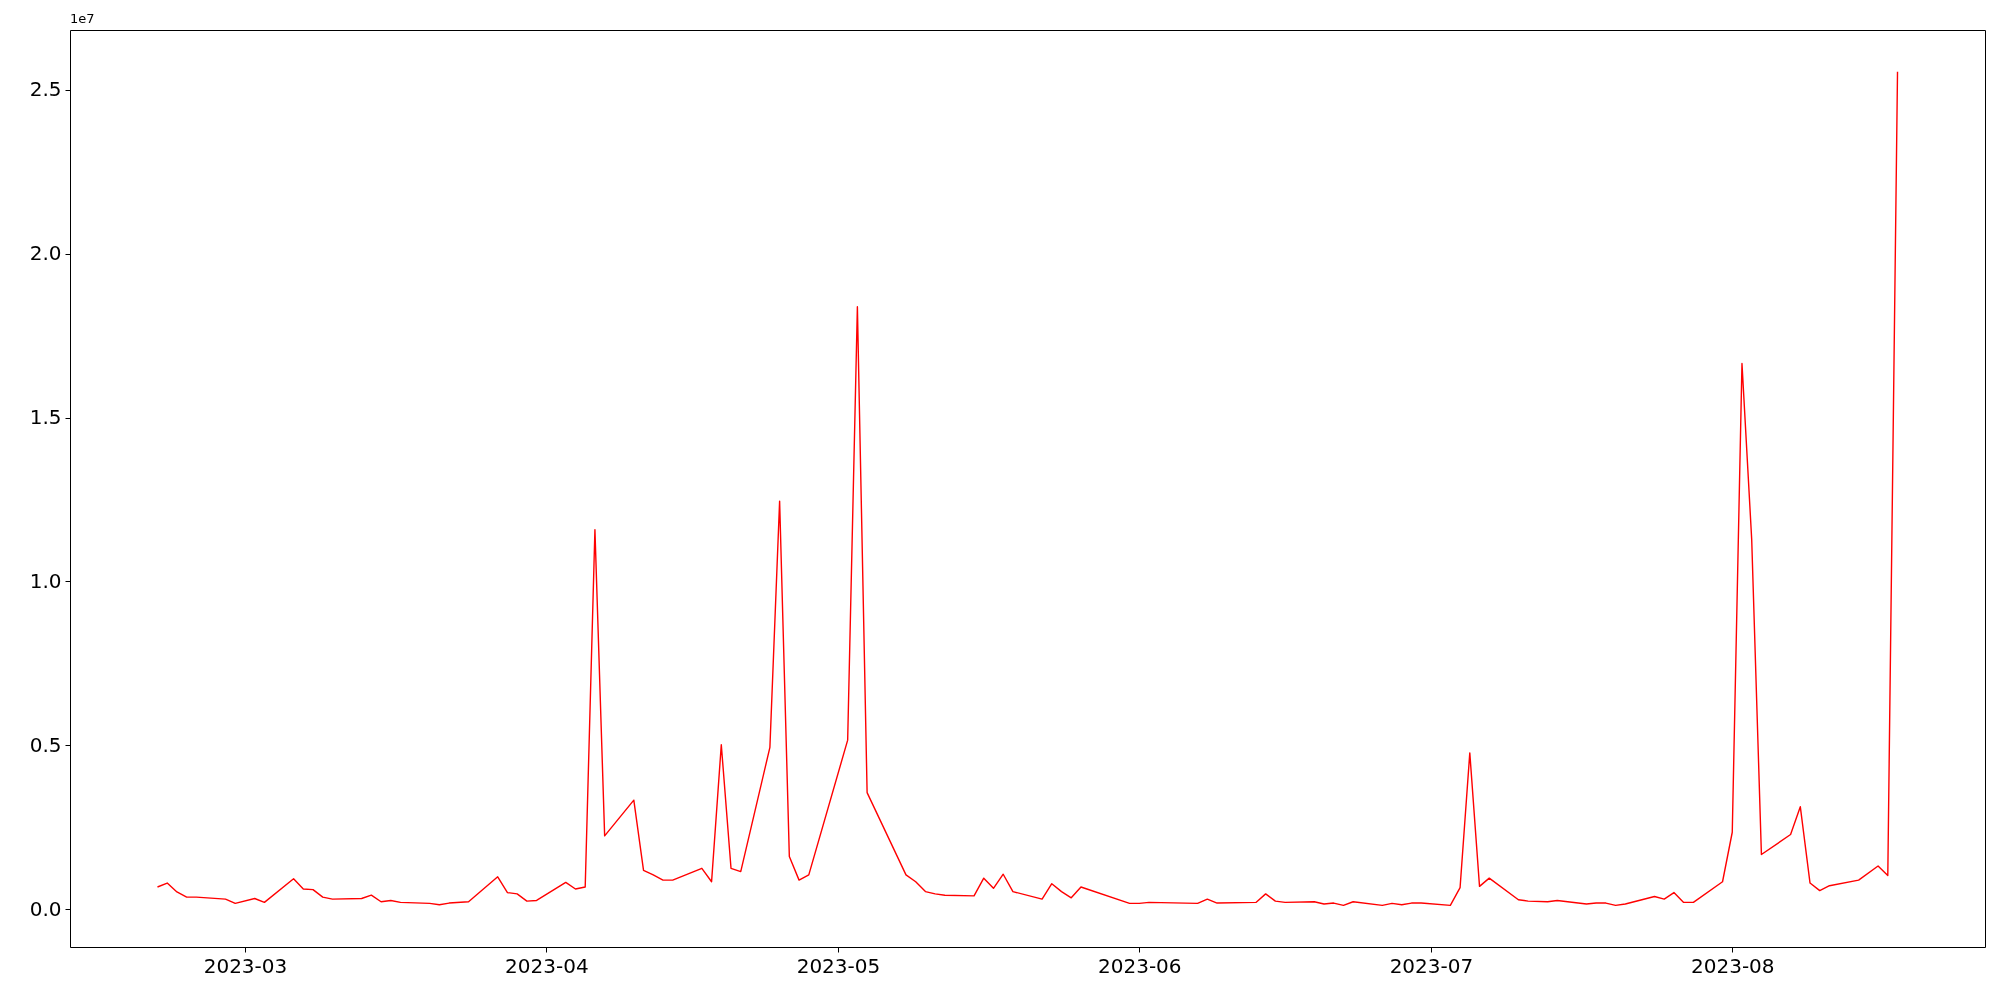 The width and height of the screenshot is (2000, 1000). Describe the element at coordinates (45, 417) in the screenshot. I see `y-tick-label: 1.5` at that location.